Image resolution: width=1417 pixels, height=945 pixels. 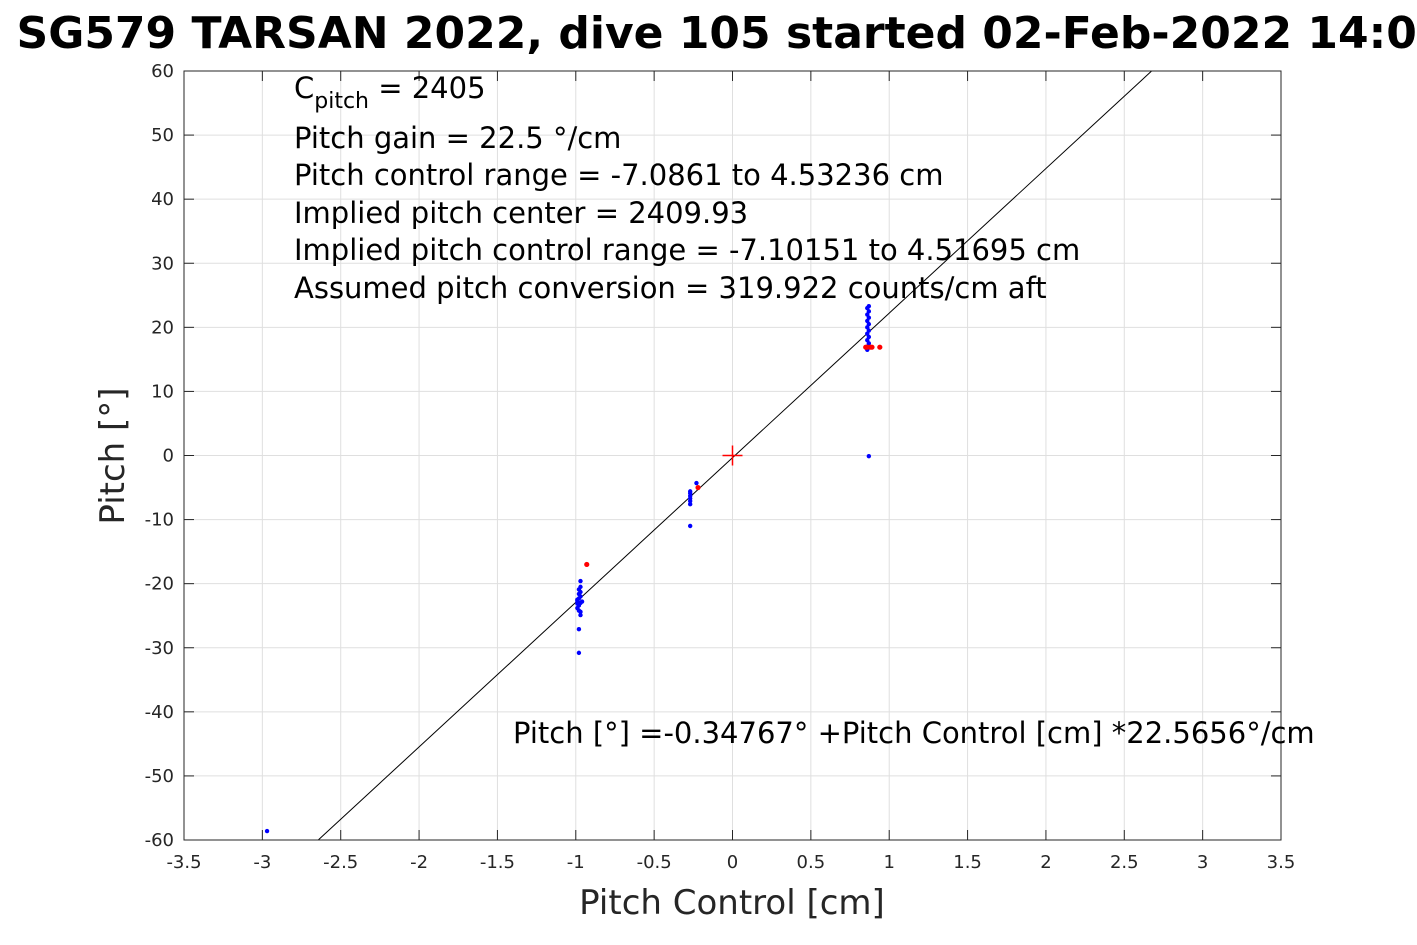 I want to click on y-tick-label: 60, so click(x=162, y=71).